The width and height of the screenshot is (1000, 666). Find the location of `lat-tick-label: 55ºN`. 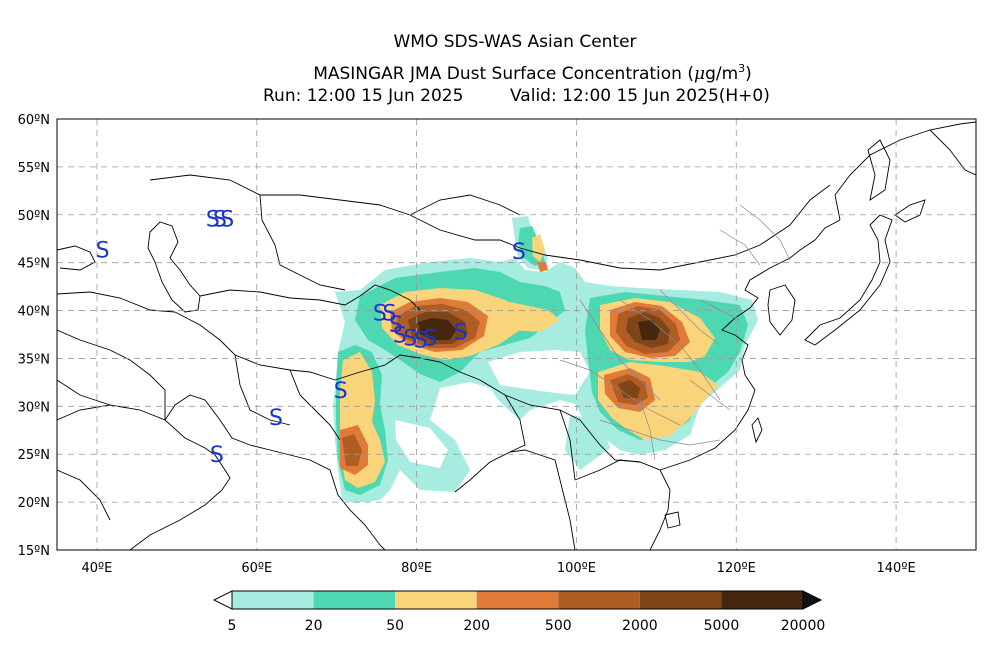

lat-tick-label: 55ºN is located at coordinates (34, 168).